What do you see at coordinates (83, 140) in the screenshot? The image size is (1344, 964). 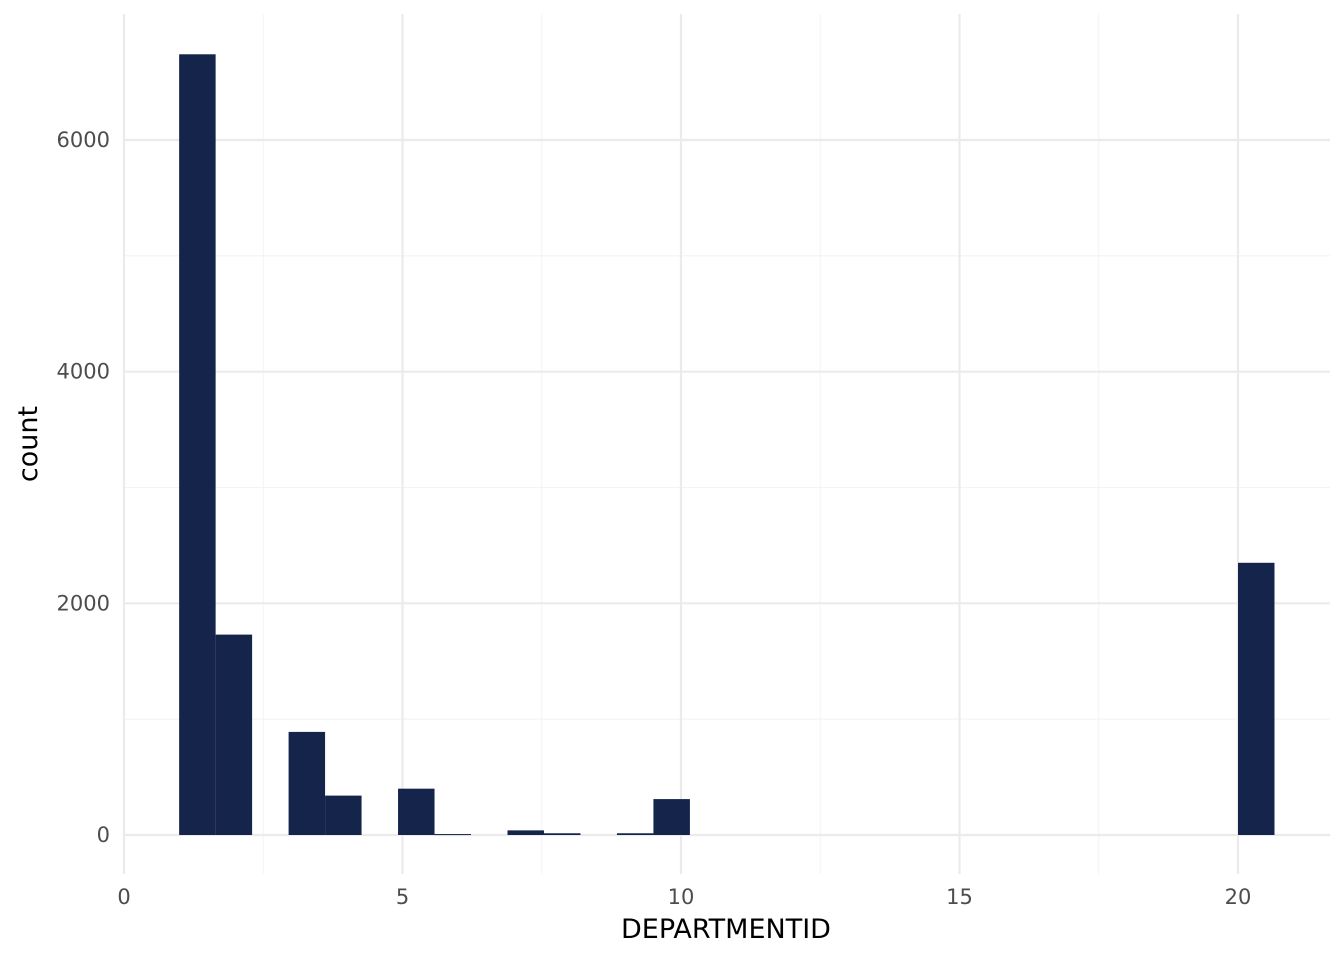 I see `y-tick-label: 6000` at bounding box center [83, 140].